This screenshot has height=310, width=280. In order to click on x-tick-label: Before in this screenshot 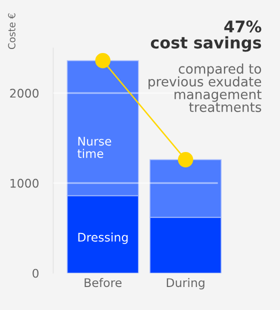, I will do `click(103, 283)`.